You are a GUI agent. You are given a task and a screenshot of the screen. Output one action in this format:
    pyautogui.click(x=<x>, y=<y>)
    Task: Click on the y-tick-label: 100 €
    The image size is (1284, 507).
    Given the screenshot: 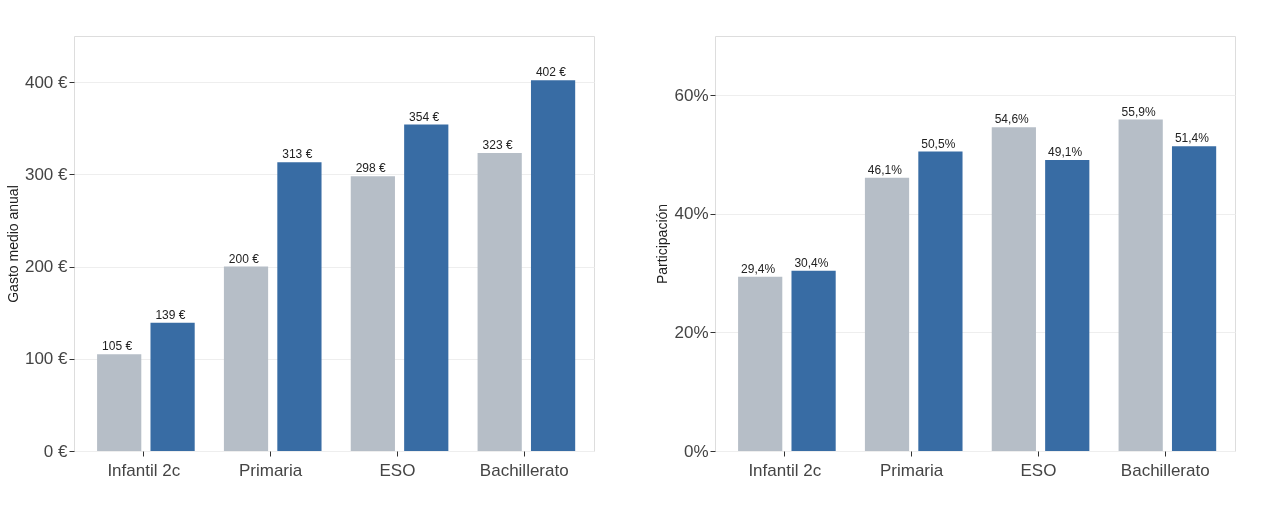 What is the action you would take?
    pyautogui.click(x=46, y=359)
    